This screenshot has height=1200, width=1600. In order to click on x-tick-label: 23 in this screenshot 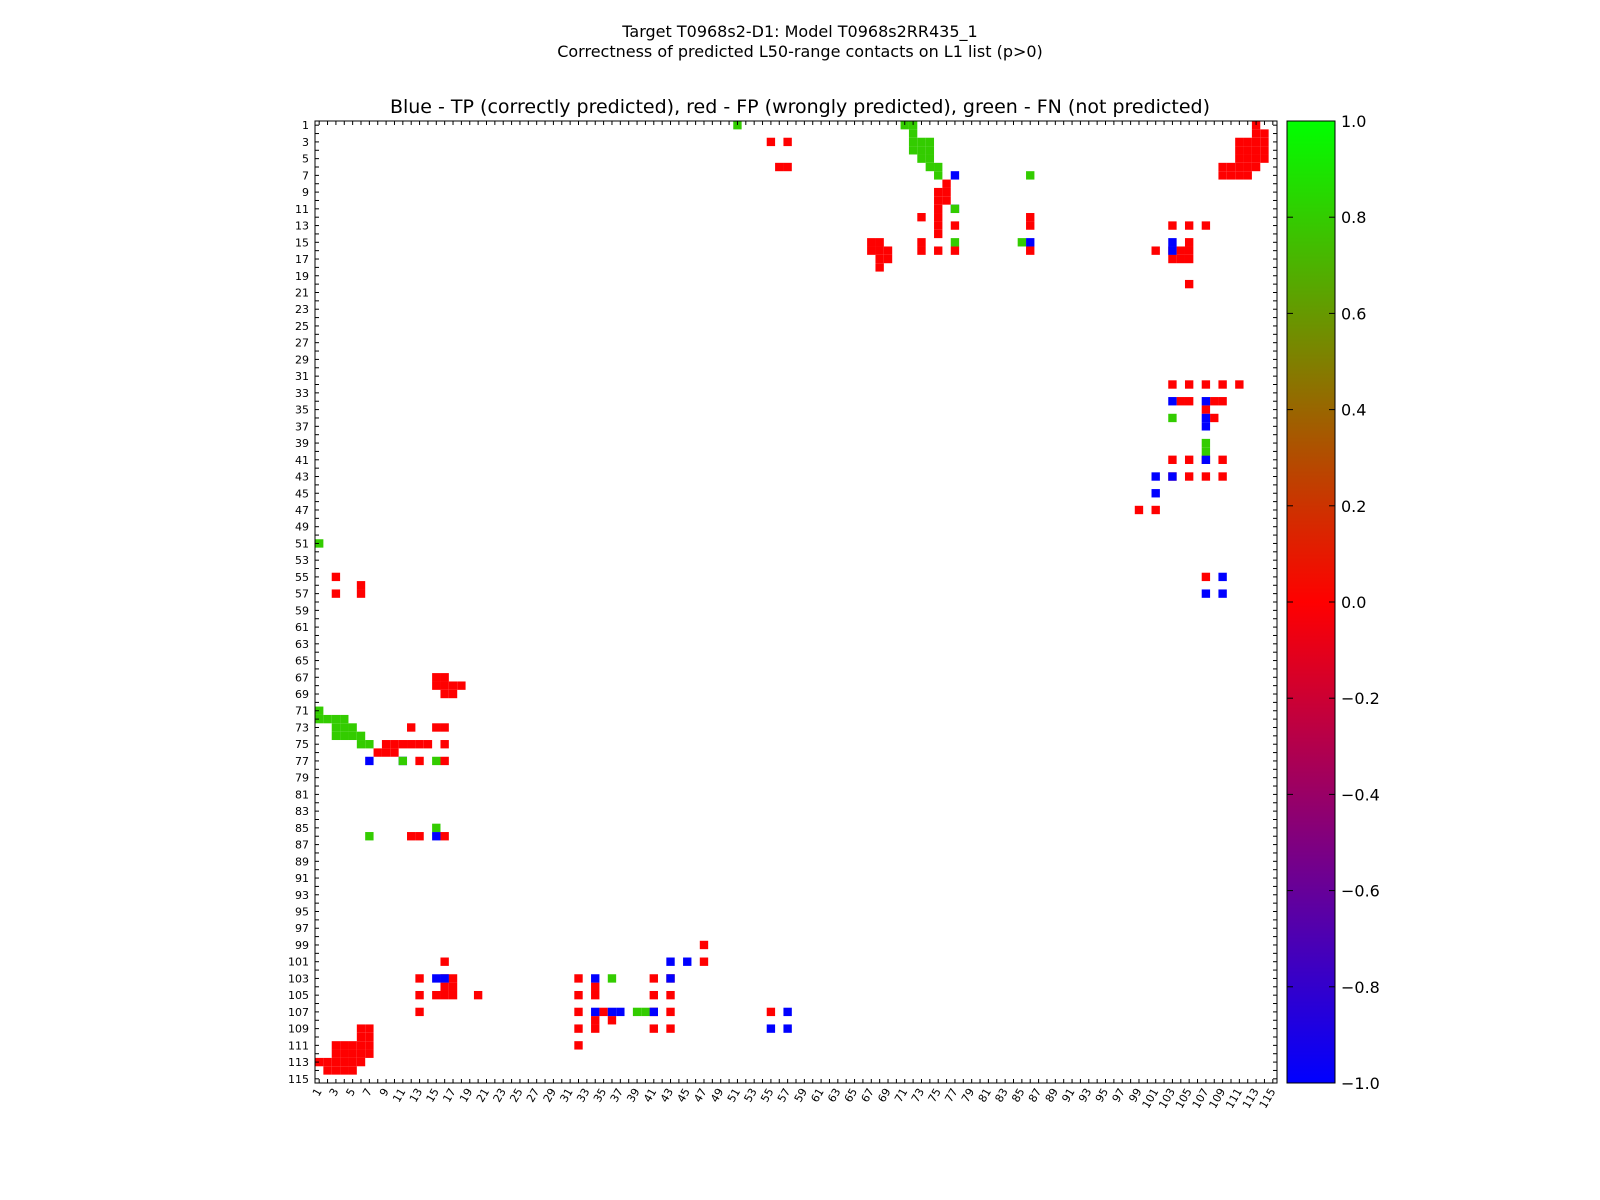, I will do `click(500, 1095)`.